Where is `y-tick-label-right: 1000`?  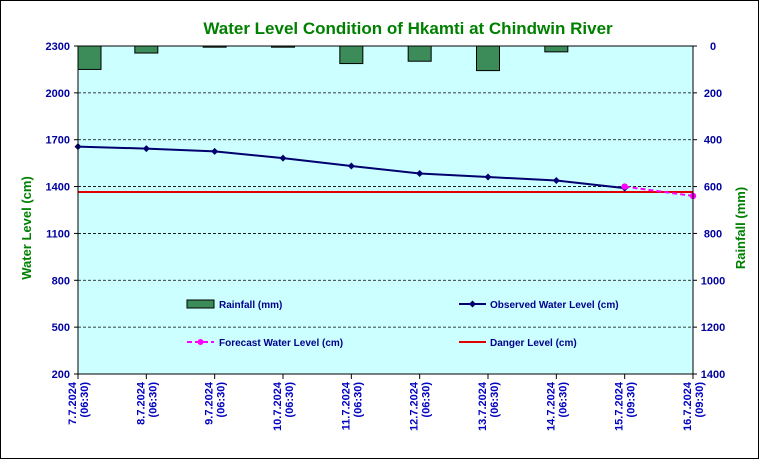
y-tick-label-right: 1000 is located at coordinates (713, 281).